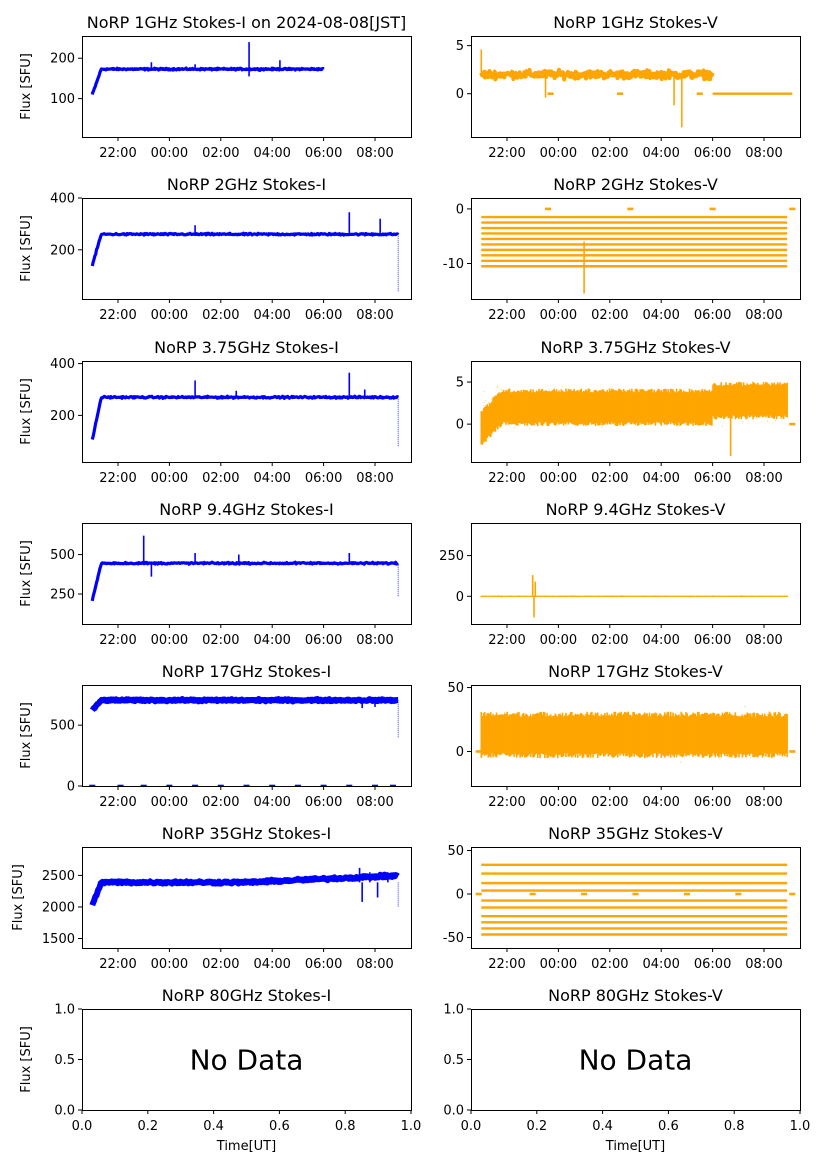  What do you see at coordinates (455, 688) in the screenshot?
I see `y-tick-label: 50` at bounding box center [455, 688].